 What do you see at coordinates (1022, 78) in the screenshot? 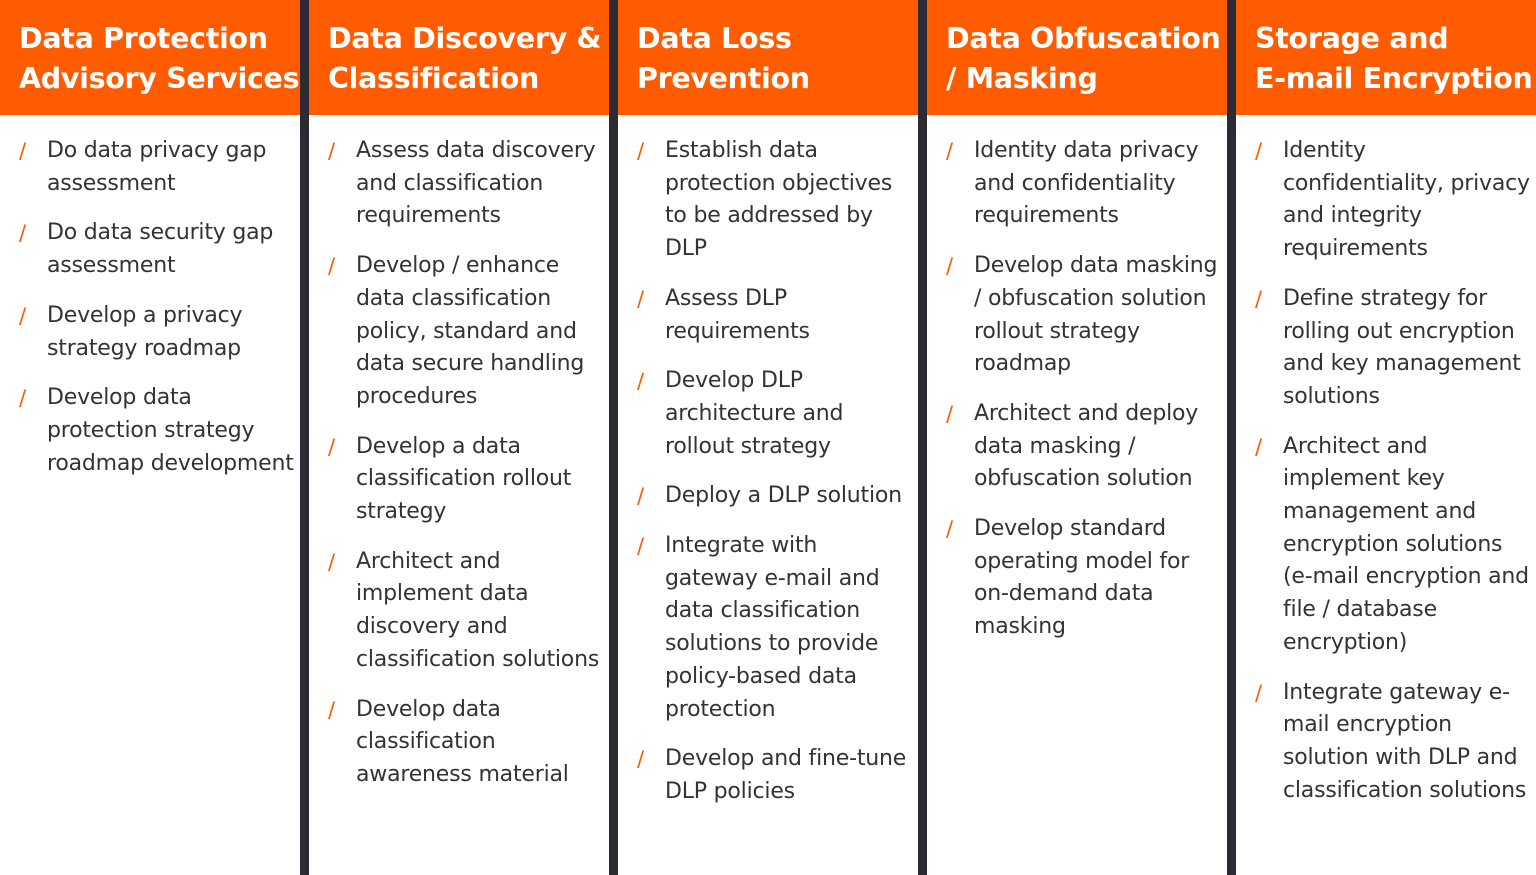
I see `column-title-line: / Masking` at bounding box center [1022, 78].